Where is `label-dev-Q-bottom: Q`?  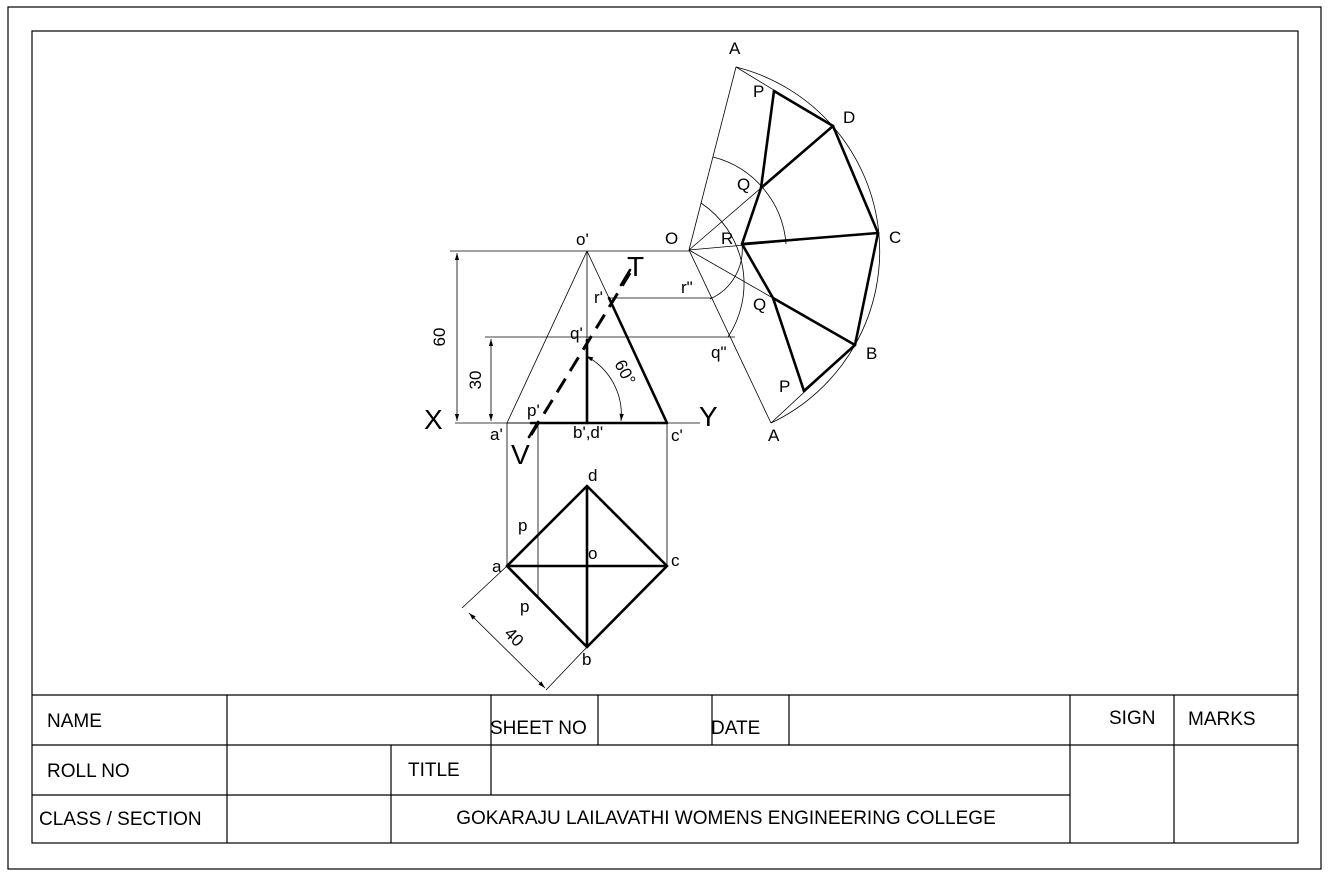 label-dev-Q-bottom: Q is located at coordinates (759, 304).